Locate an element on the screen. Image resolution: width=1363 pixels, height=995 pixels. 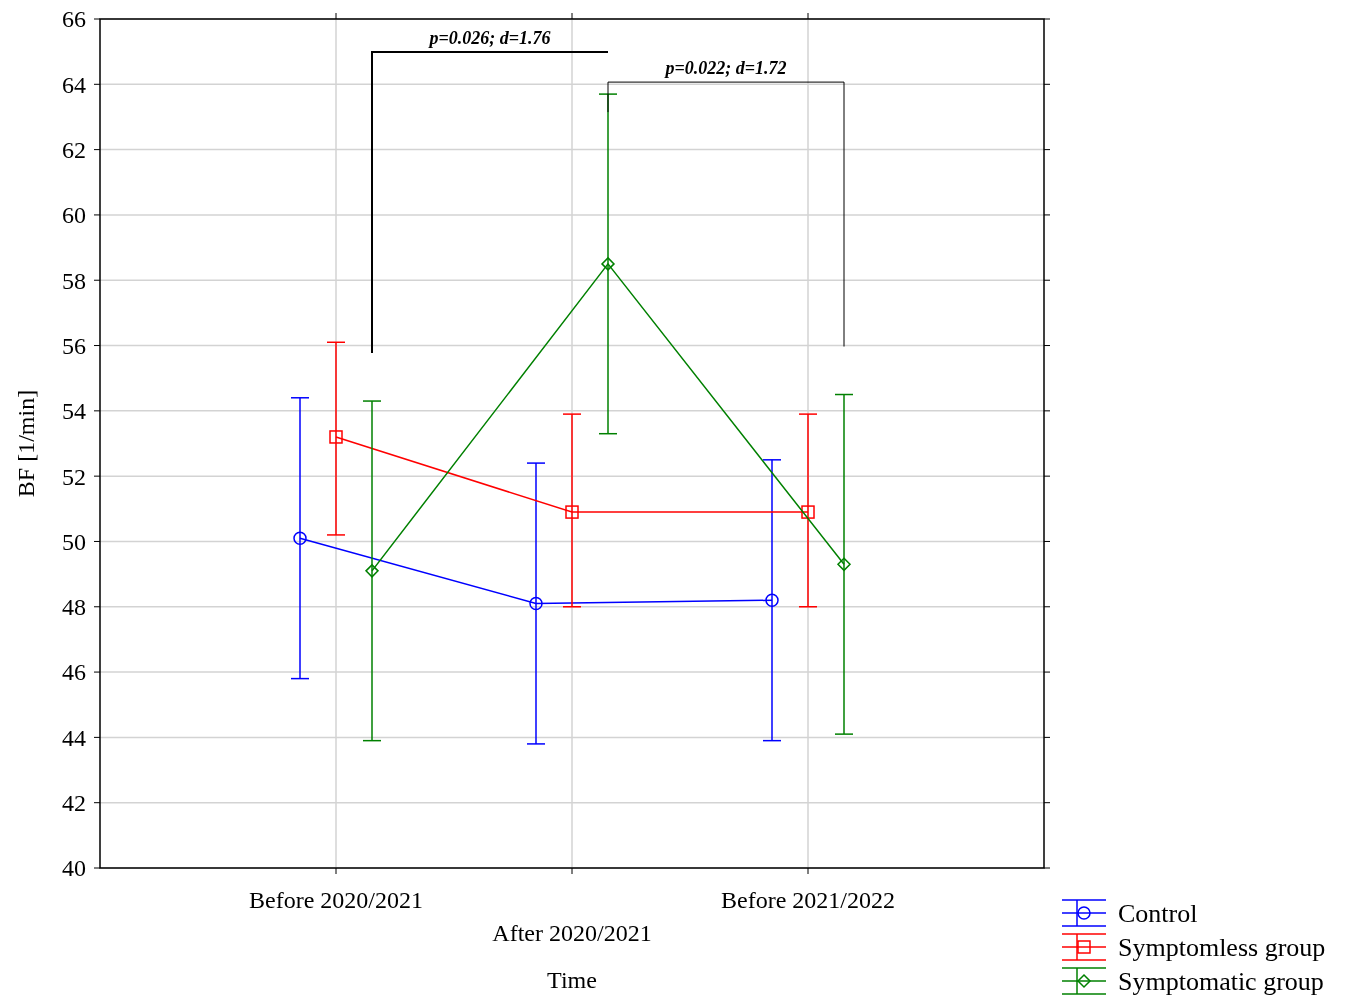
y-tick-label: 52 is located at coordinates (74, 476).